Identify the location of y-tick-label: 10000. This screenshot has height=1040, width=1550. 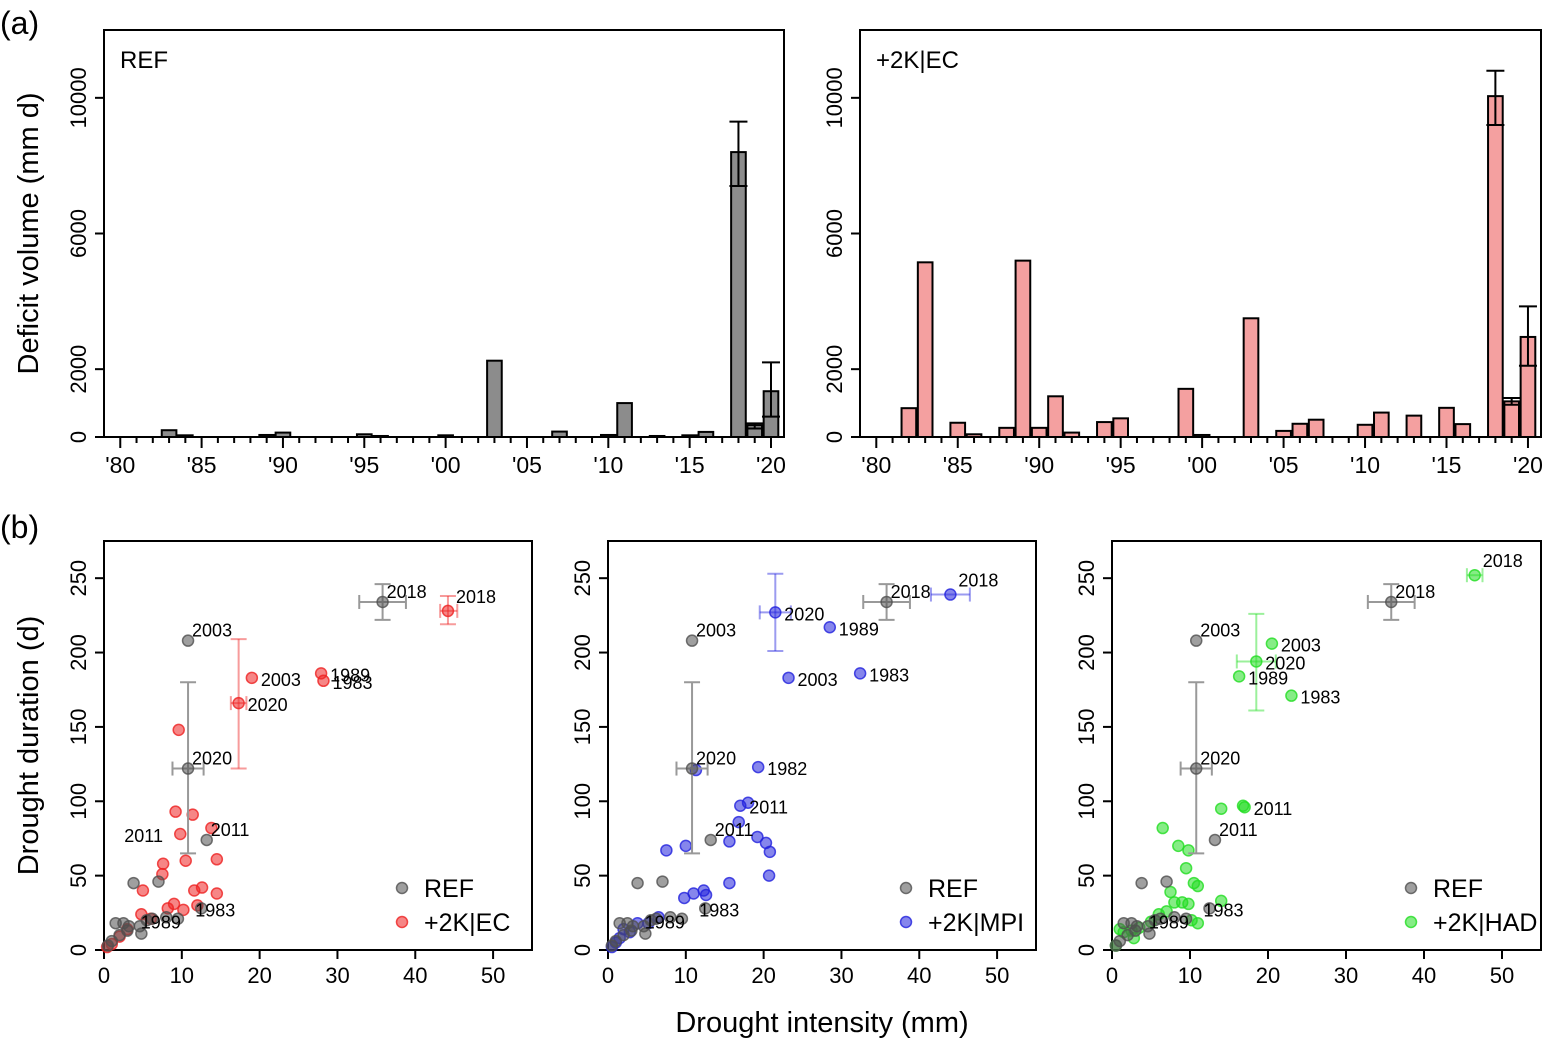
(78, 97).